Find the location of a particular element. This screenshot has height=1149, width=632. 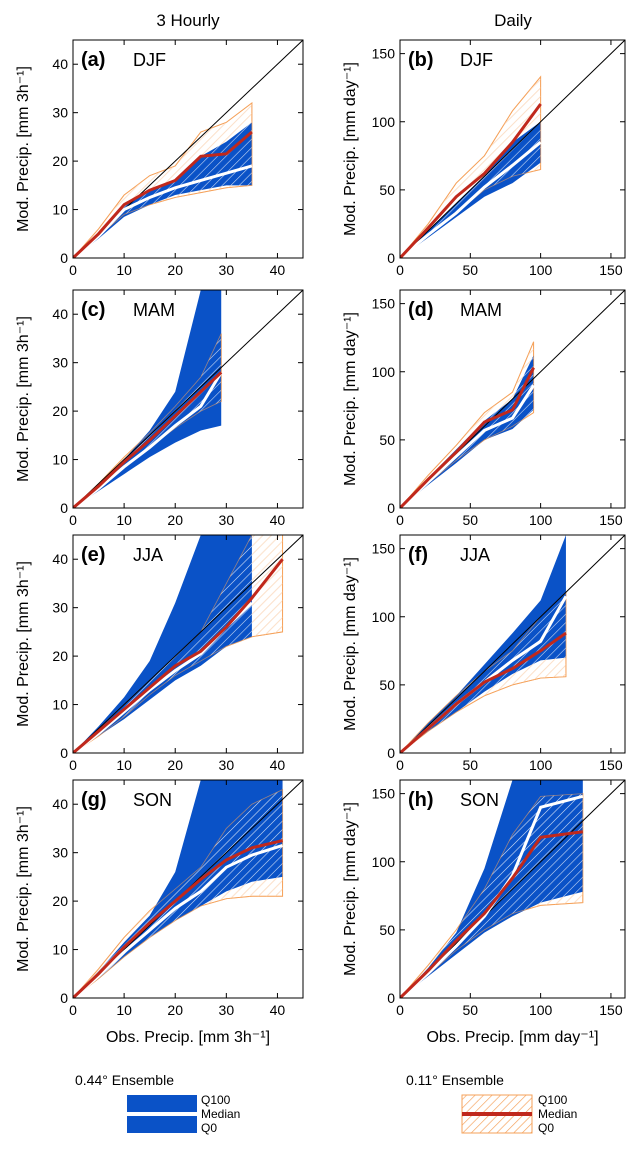

panel-e-ytick-label: 40 is located at coordinates (60, 559).